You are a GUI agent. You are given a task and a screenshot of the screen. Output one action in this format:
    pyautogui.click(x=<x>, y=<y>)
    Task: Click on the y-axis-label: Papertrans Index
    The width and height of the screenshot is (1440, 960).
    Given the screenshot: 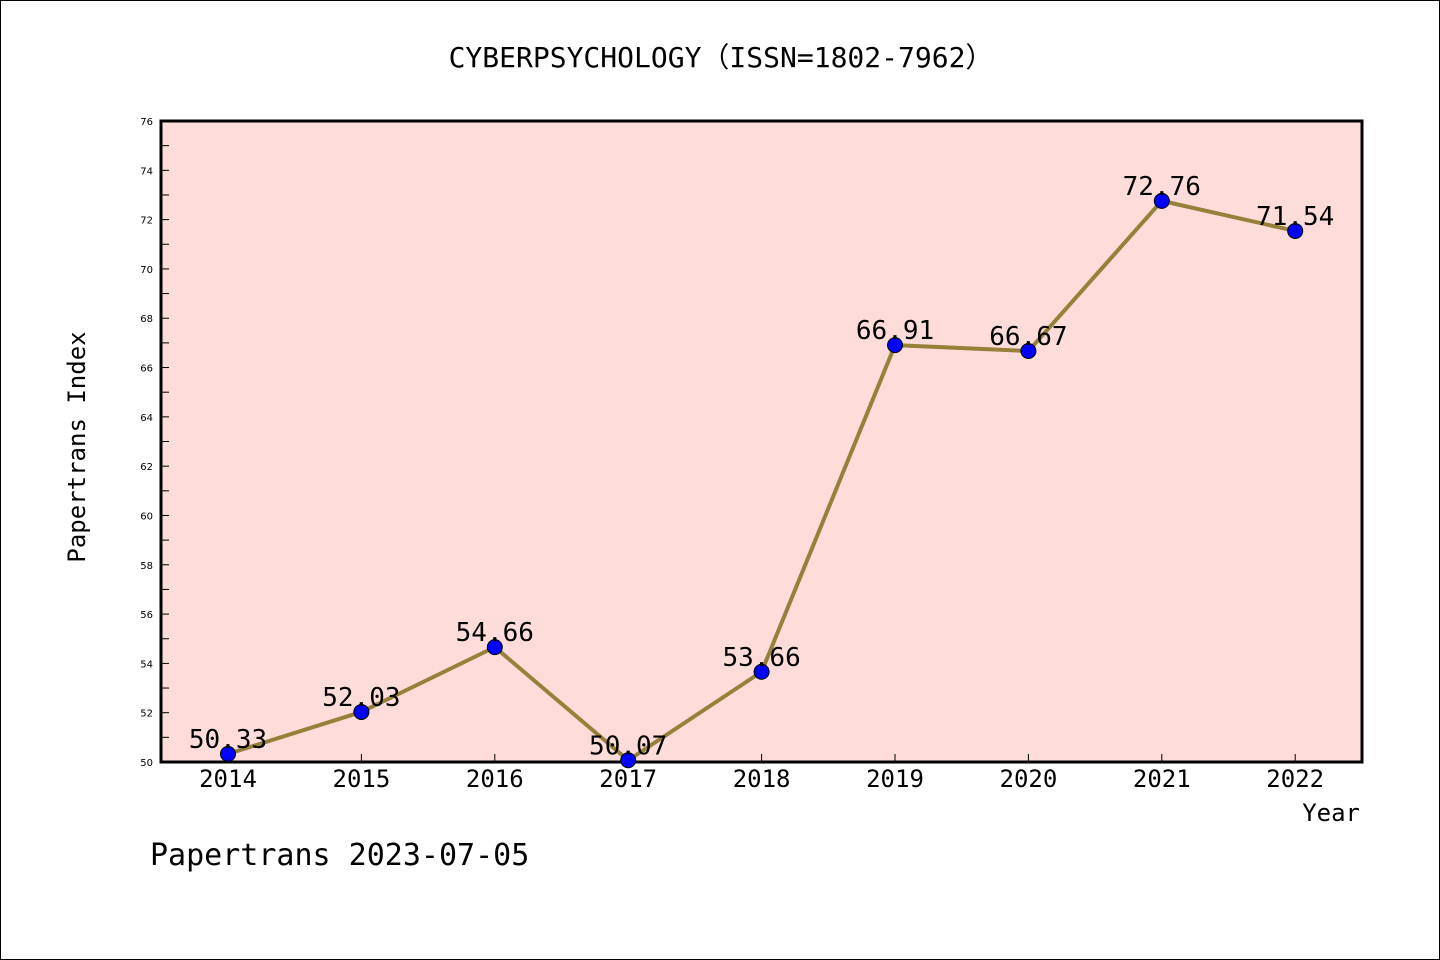 What is the action you would take?
    pyautogui.click(x=77, y=446)
    